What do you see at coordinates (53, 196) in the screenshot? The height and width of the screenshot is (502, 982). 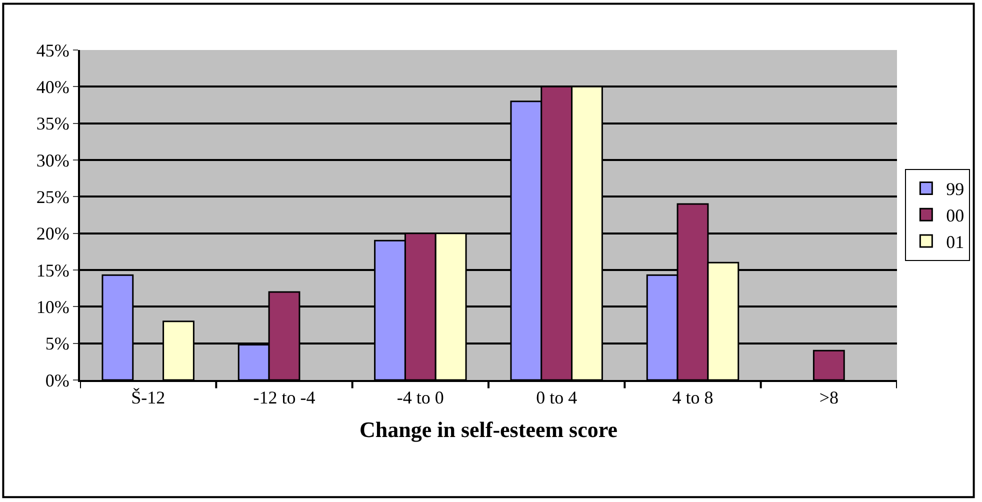 I see `y-tick-label: 25%` at bounding box center [53, 196].